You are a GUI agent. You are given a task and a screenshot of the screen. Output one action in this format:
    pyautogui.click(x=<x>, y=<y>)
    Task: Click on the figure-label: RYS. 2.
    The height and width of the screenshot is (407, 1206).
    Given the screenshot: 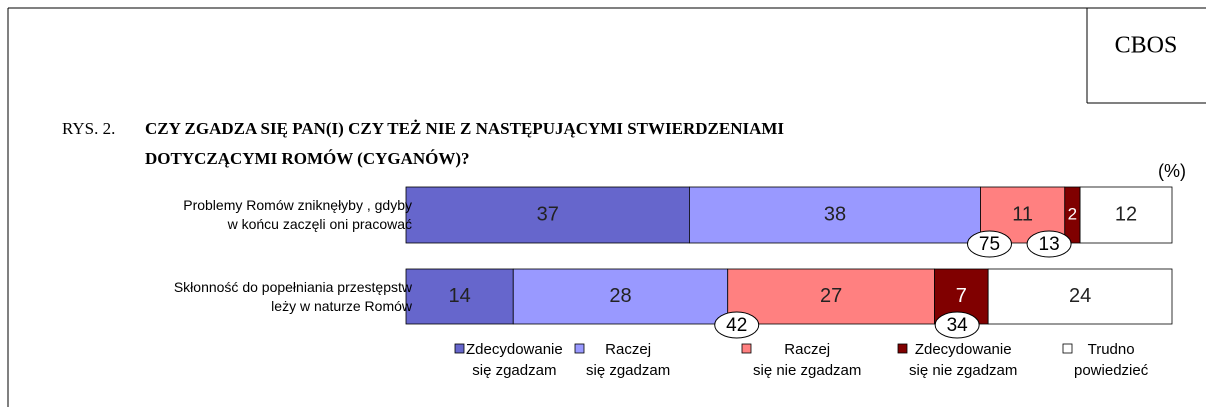 What is the action you would take?
    pyautogui.click(x=88, y=128)
    